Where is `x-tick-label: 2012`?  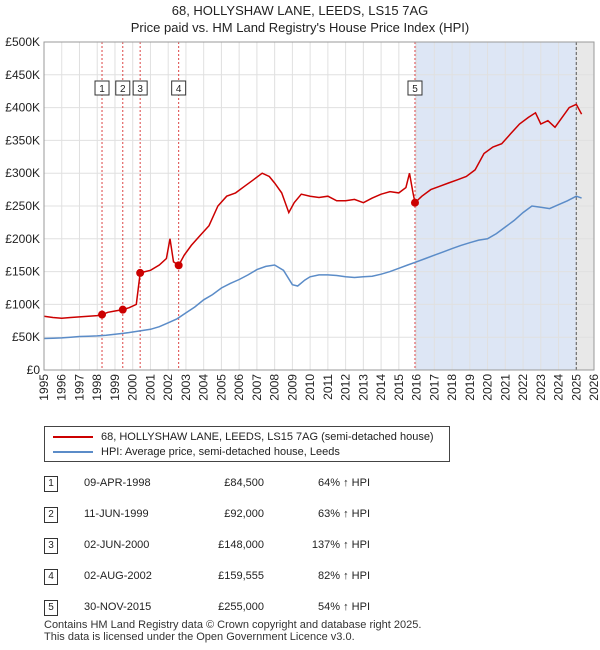
x-tick-label: 2012 is located at coordinates (346, 387).